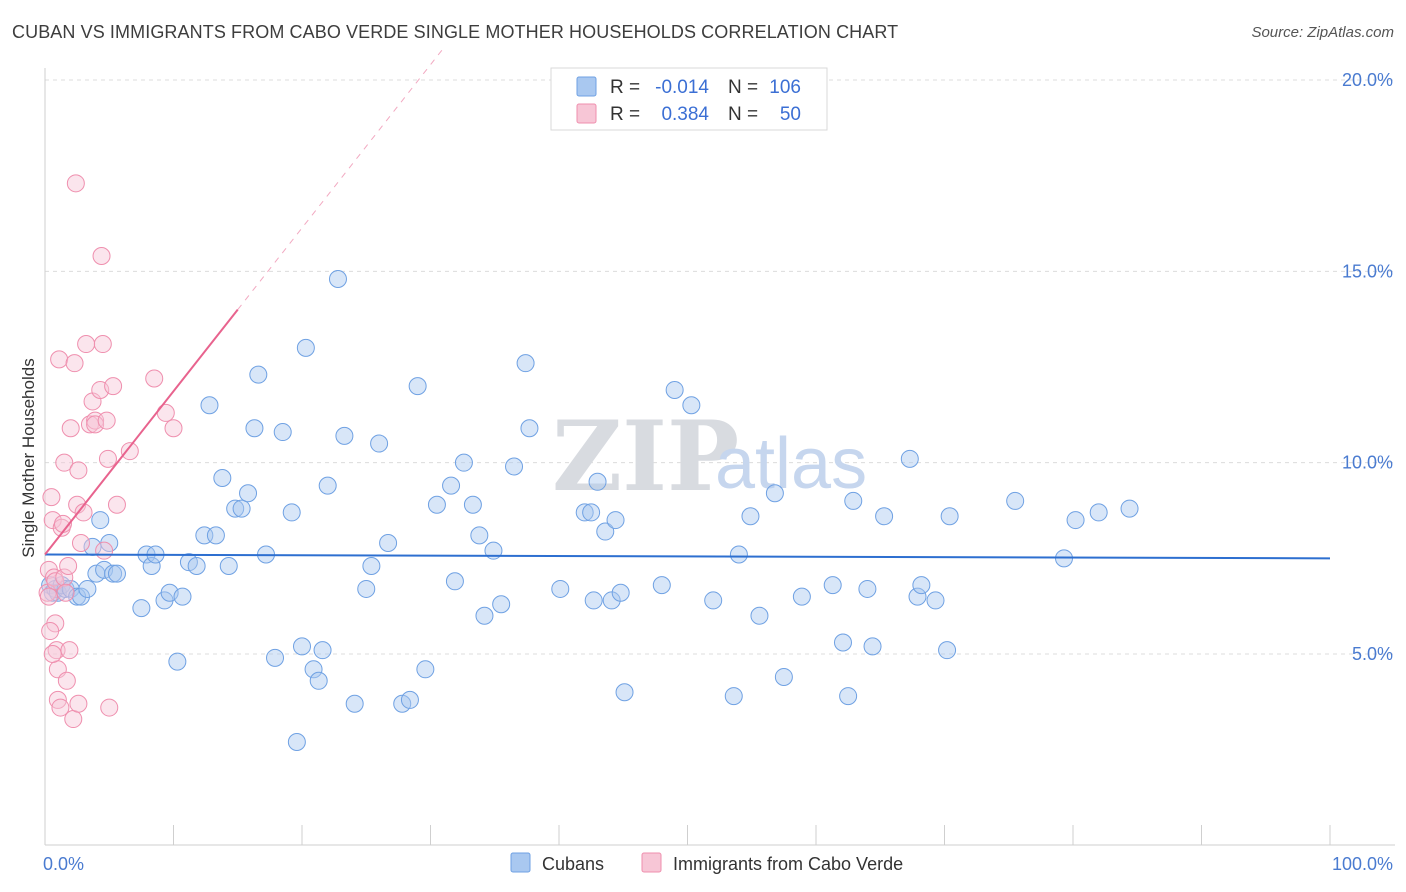  What do you see at coordinates (141, 432) in the screenshot?
I see `cabo-verde-trend-line` at bounding box center [141, 432].